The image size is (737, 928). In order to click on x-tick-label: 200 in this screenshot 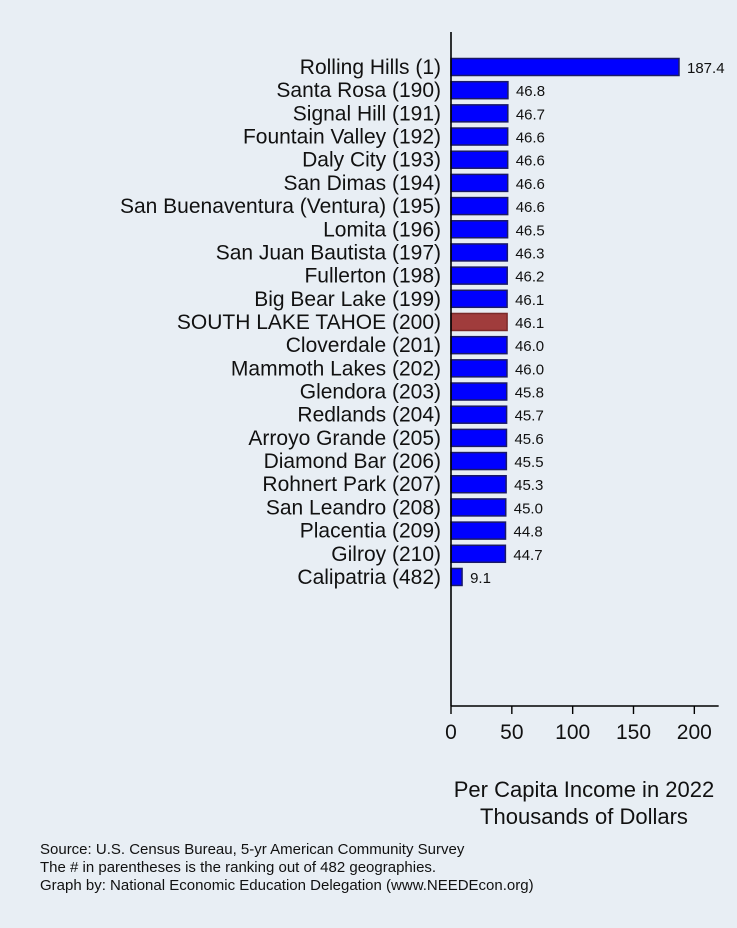, I will do `click(694, 732)`.